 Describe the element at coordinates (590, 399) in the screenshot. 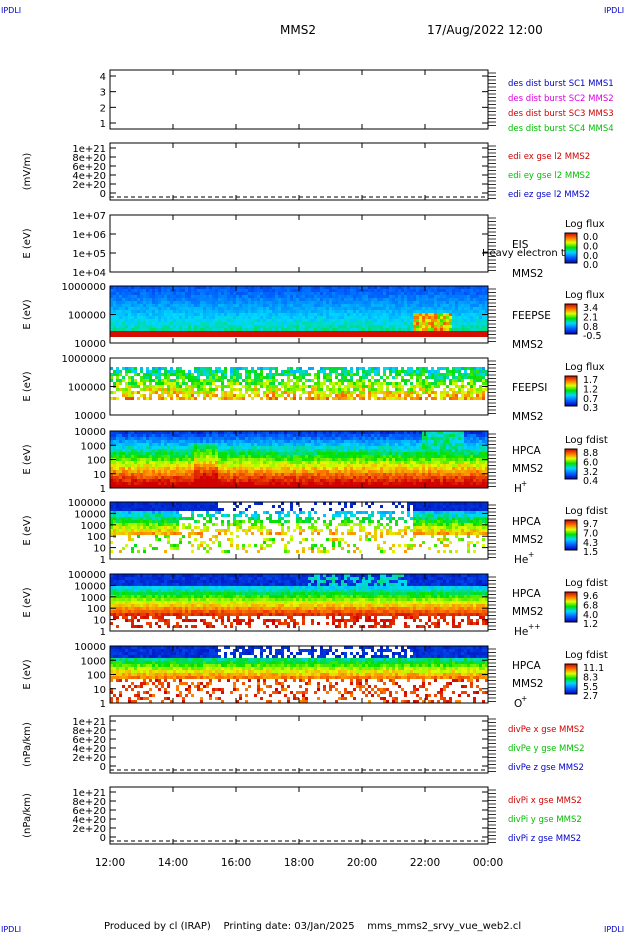

I see `colorbar-tick-label: 0.7` at that location.